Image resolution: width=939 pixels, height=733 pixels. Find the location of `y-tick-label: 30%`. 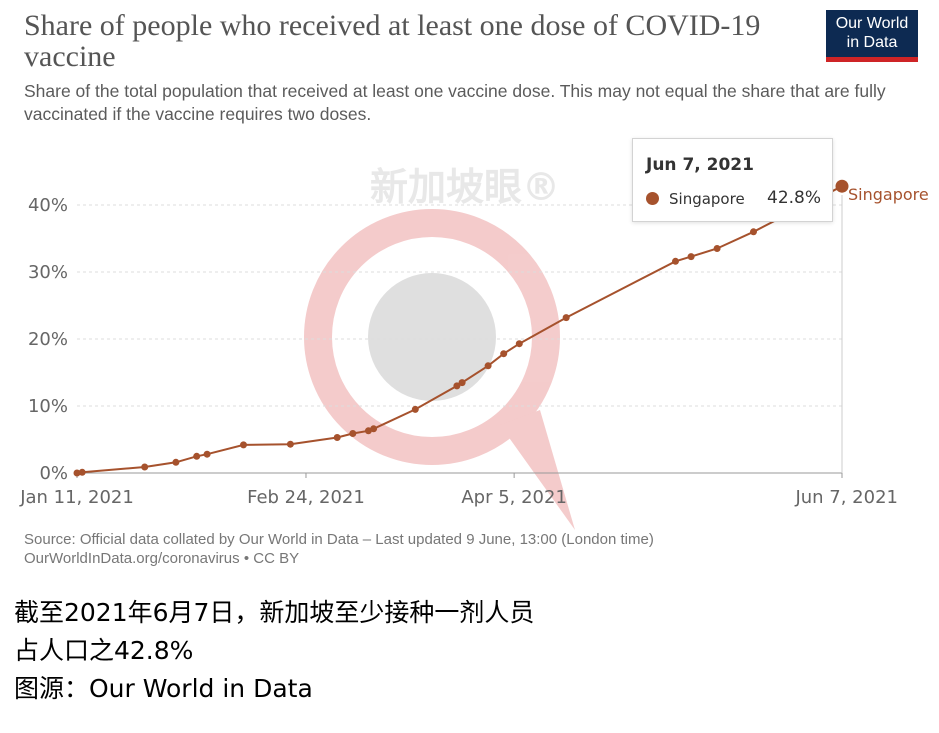

y-tick-label: 30% is located at coordinates (48, 272).